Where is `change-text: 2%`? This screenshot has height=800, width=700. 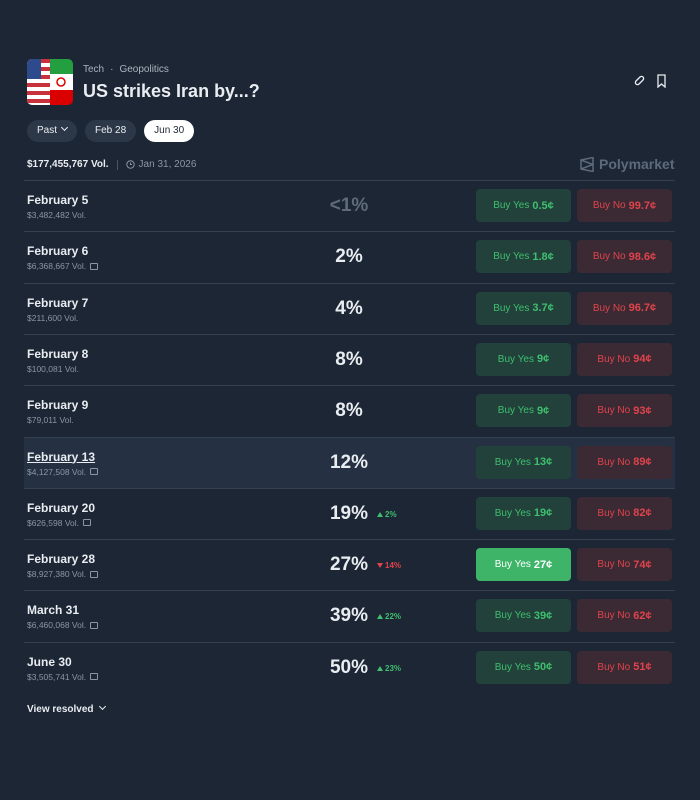 change-text: 2% is located at coordinates (391, 514).